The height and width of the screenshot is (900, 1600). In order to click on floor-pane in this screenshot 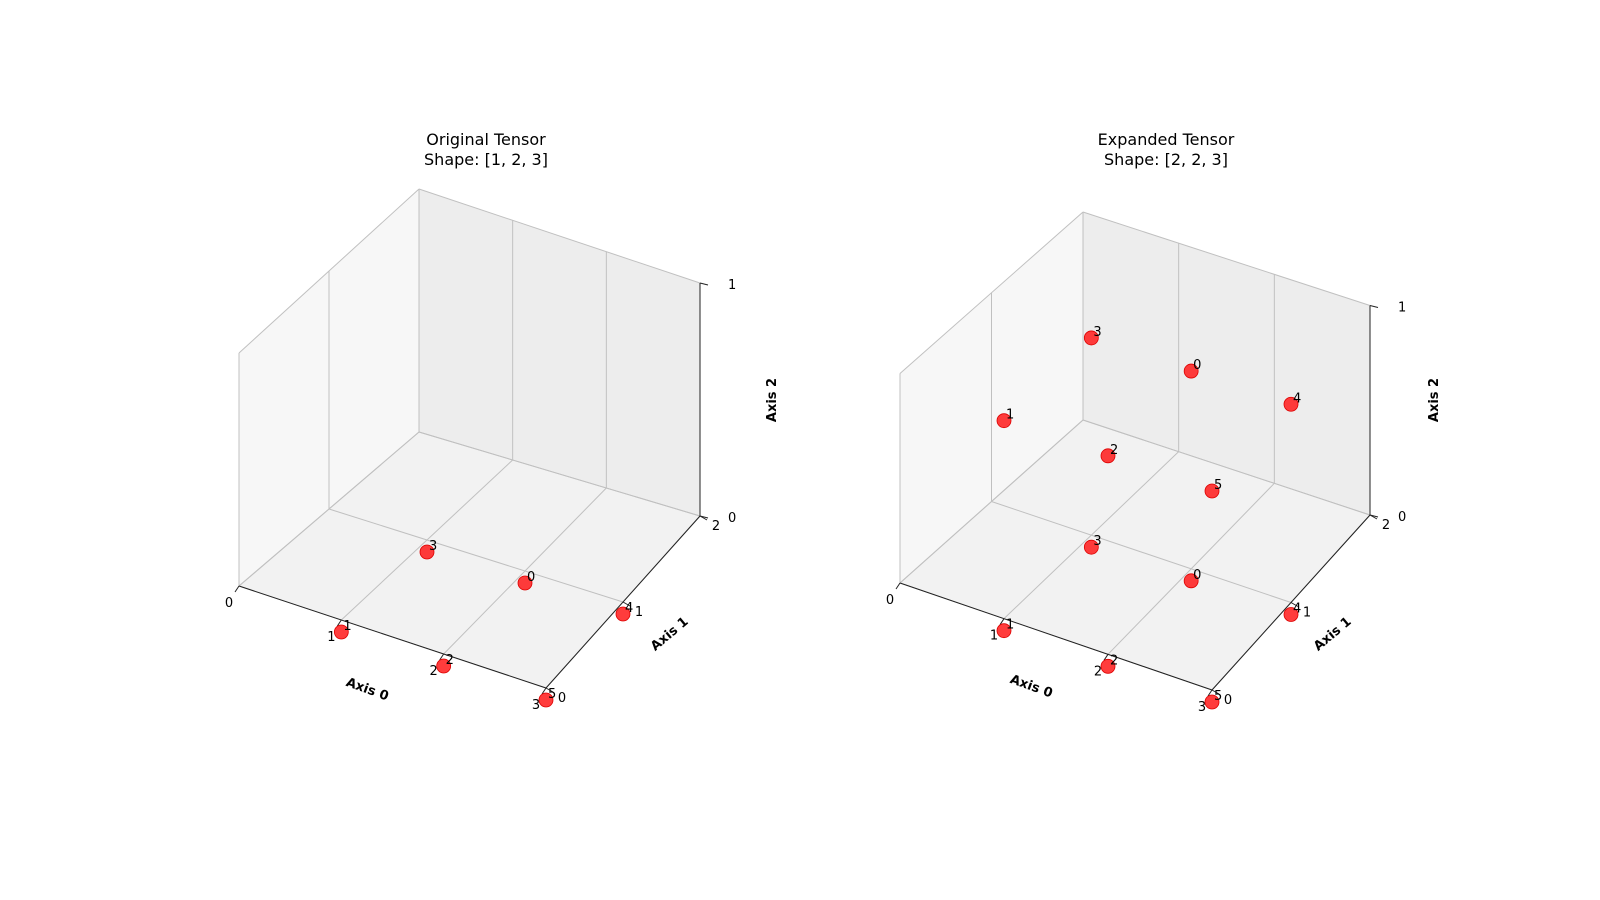, I will do `click(1135, 555)`.